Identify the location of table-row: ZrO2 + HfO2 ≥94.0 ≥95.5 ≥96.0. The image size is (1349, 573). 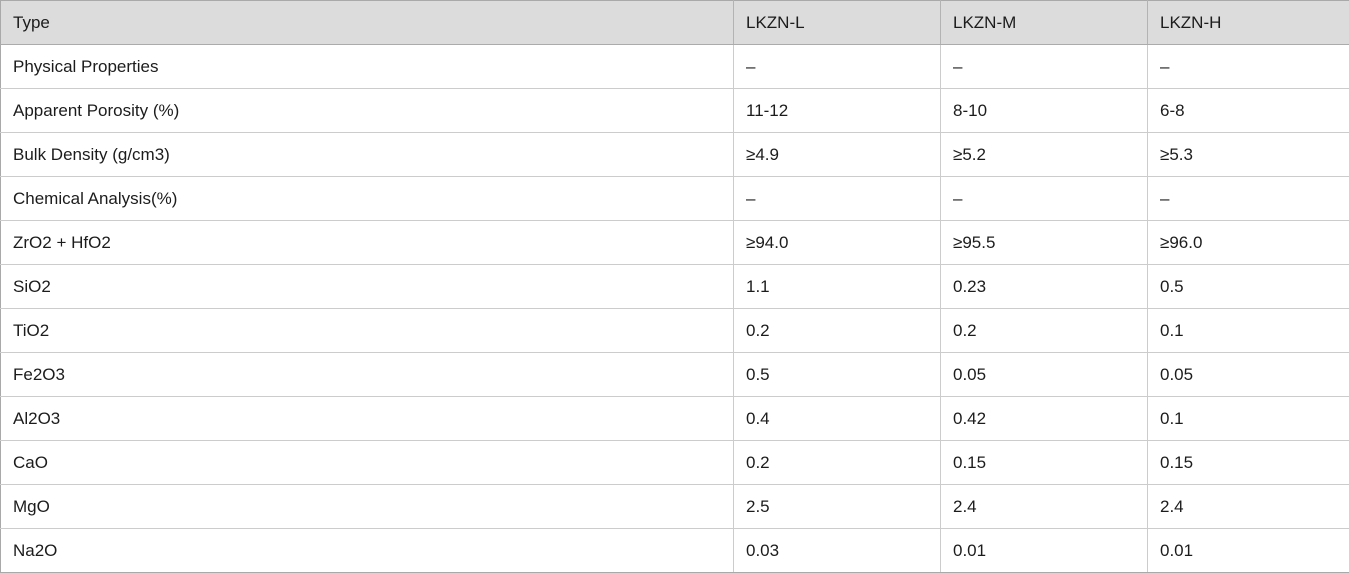
(674, 242).